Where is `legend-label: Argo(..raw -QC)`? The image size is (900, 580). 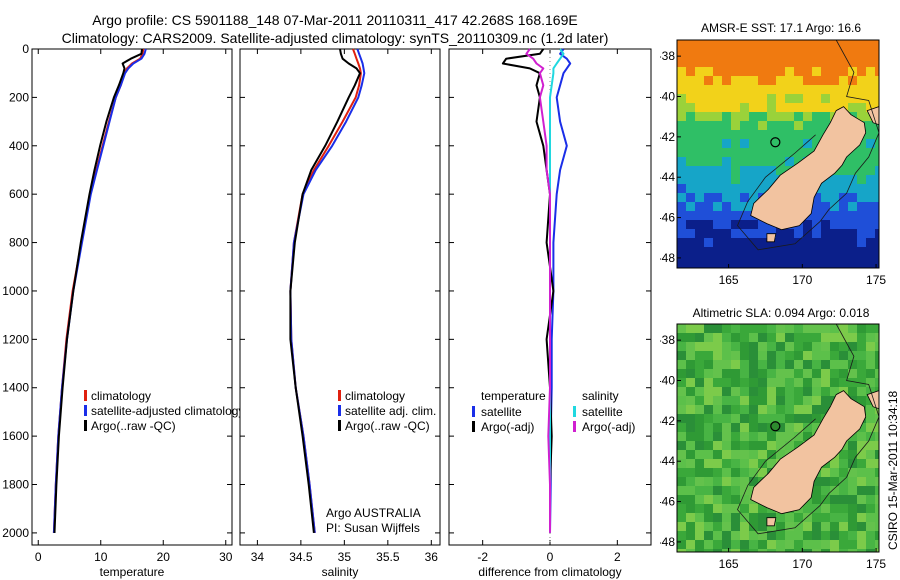
legend-label: Argo(..raw -QC) is located at coordinates (387, 426).